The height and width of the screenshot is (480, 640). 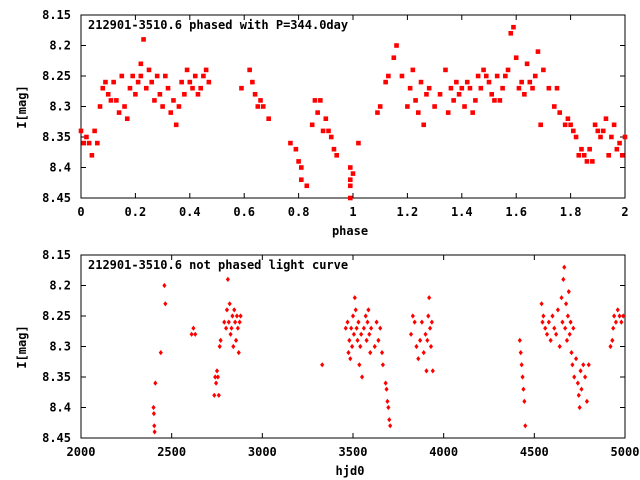 I want to click on y-tick-label: 8.2, so click(x=60, y=46).